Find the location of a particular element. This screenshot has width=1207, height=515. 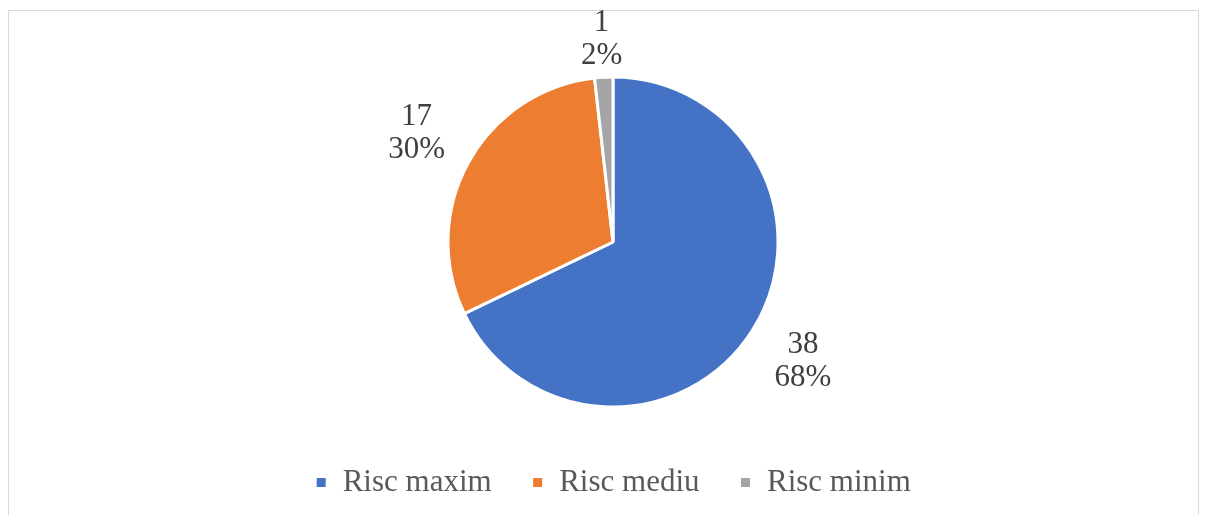

legend-label: Risc minim is located at coordinates (839, 480).